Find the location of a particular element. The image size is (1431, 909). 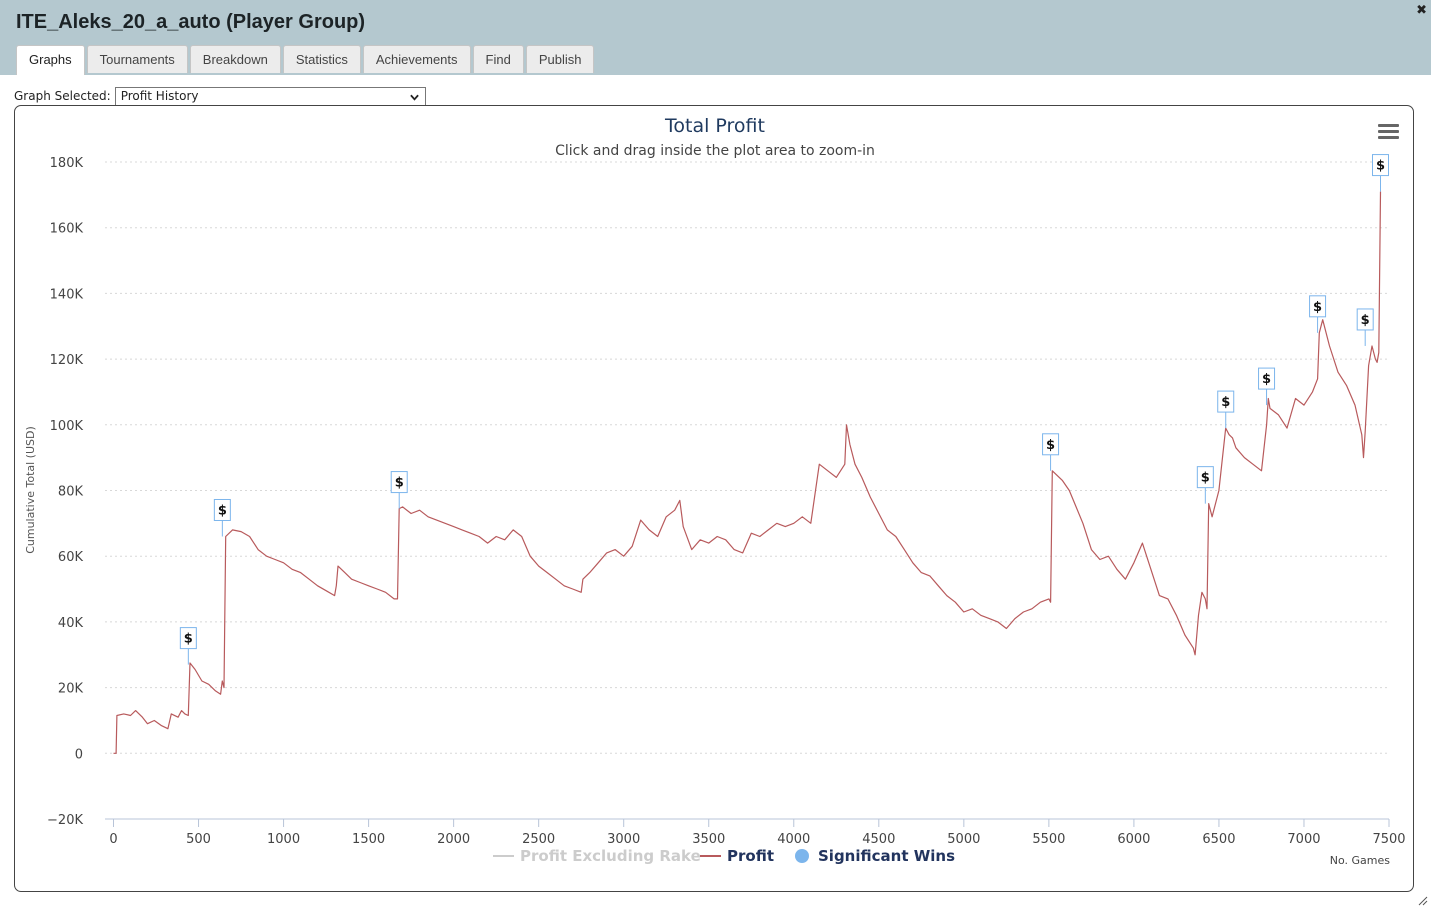

y-tick-label: 60K is located at coordinates (71, 557).